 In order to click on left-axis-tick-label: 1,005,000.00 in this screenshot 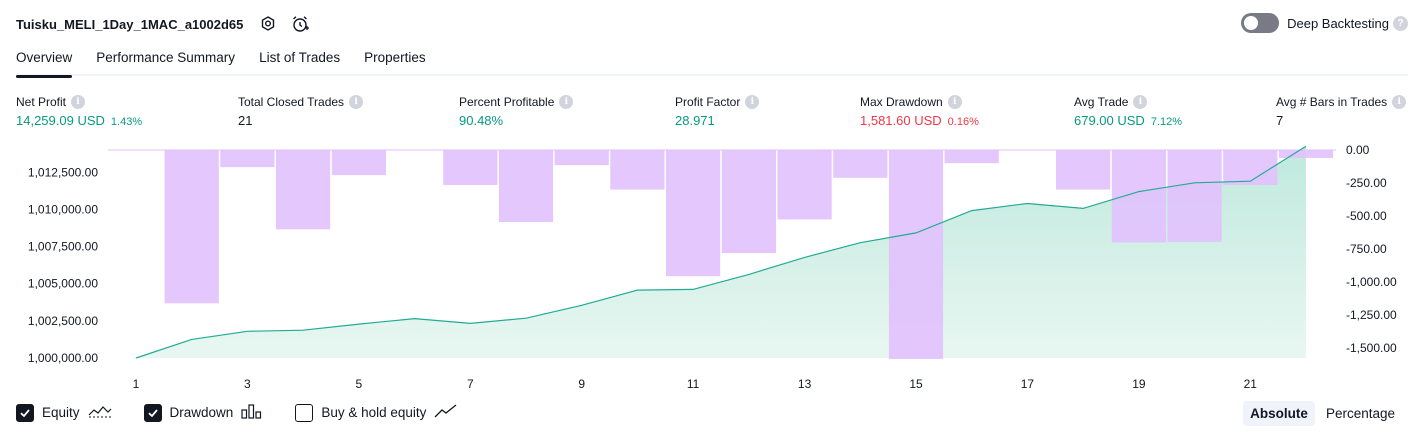, I will do `click(63, 284)`.